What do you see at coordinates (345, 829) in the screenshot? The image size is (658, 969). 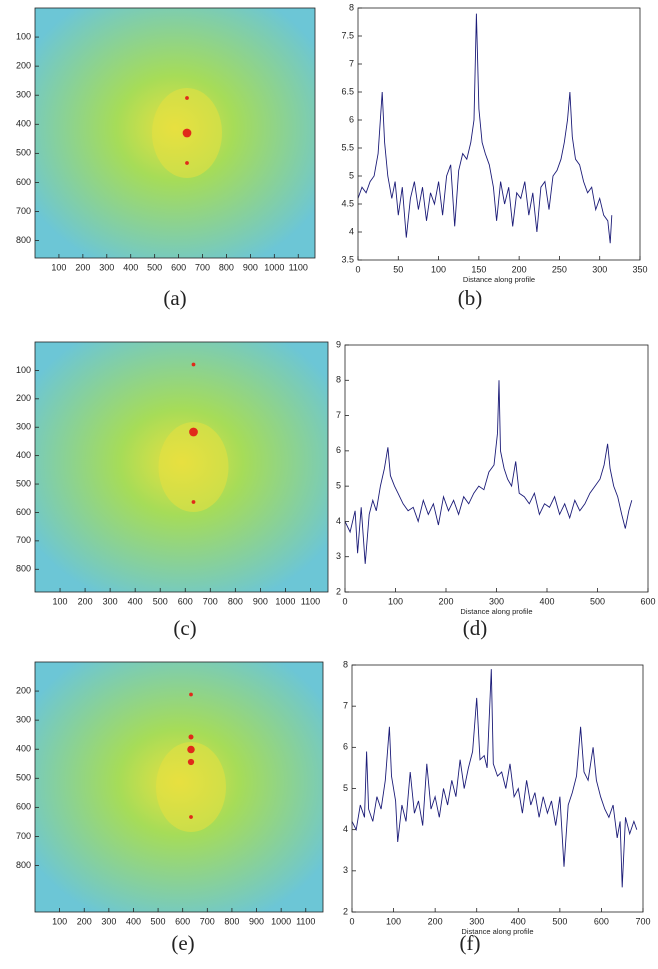 I see `y-tick-label: 4` at bounding box center [345, 829].